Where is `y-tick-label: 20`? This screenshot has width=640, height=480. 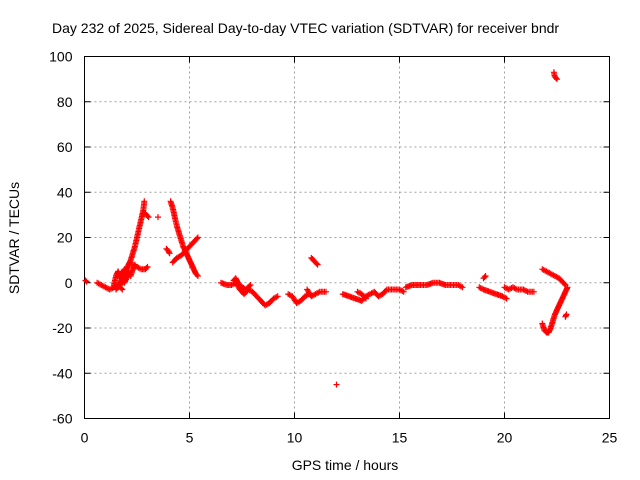
y-tick-label: 20 is located at coordinates (65, 238).